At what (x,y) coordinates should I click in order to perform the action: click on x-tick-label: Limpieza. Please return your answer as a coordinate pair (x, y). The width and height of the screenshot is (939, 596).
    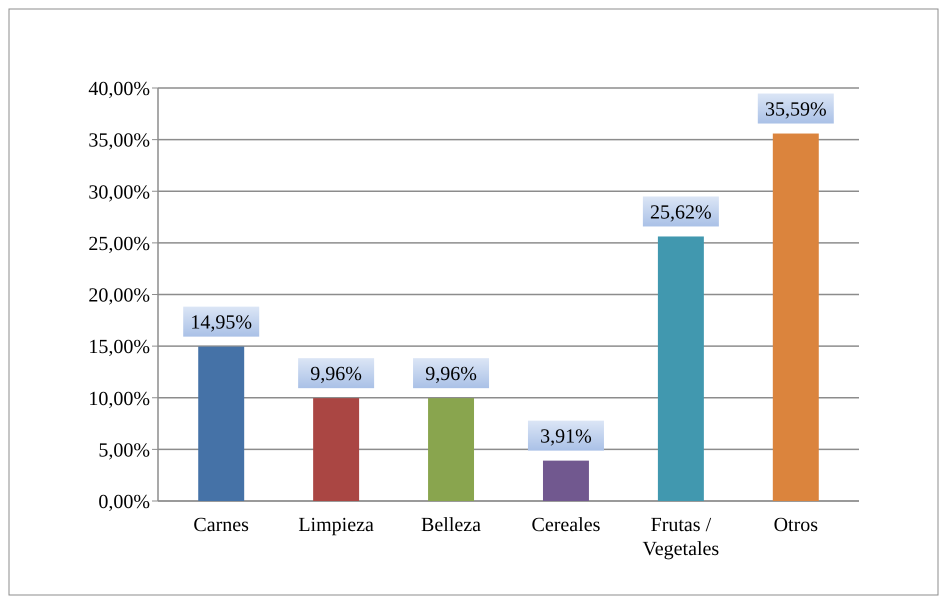
    Looking at the image, I should click on (336, 525).